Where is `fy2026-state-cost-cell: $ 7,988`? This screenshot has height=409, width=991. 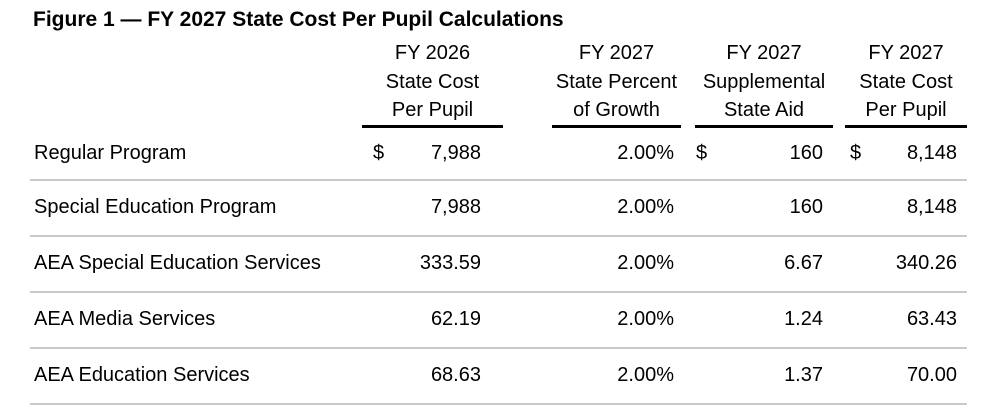 fy2026-state-cost-cell: $ 7,988 is located at coordinates (432, 153).